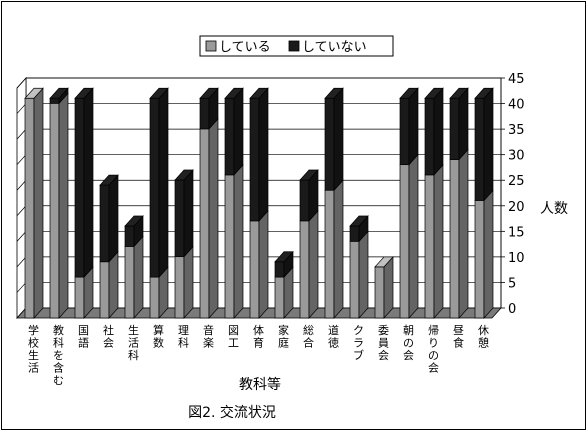 This screenshot has width=588, height=432. What do you see at coordinates (58, 355) in the screenshot?
I see `x-tick-label-教科を含む: 教科を含む` at bounding box center [58, 355].